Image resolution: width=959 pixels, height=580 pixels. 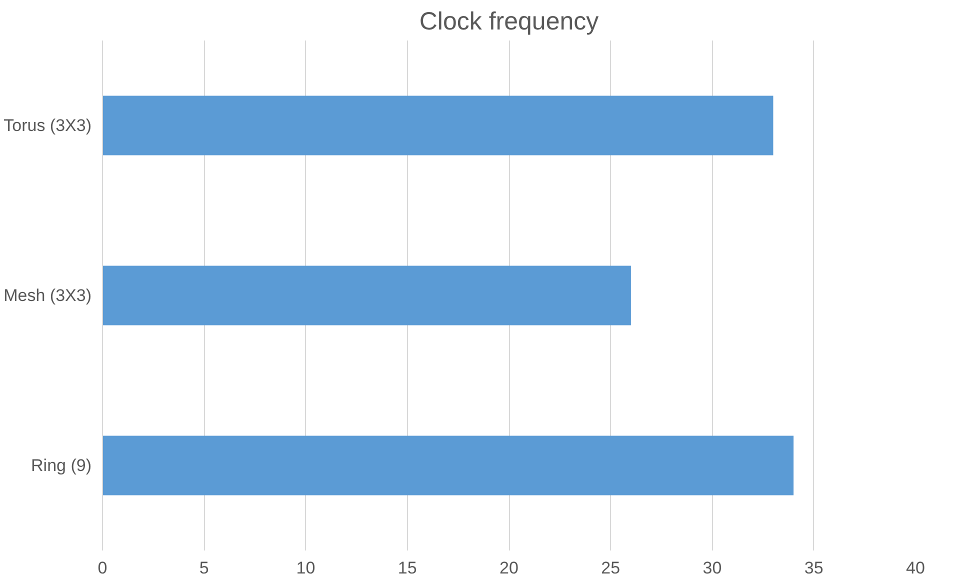 I want to click on x-tick-label: 20, so click(x=509, y=568).